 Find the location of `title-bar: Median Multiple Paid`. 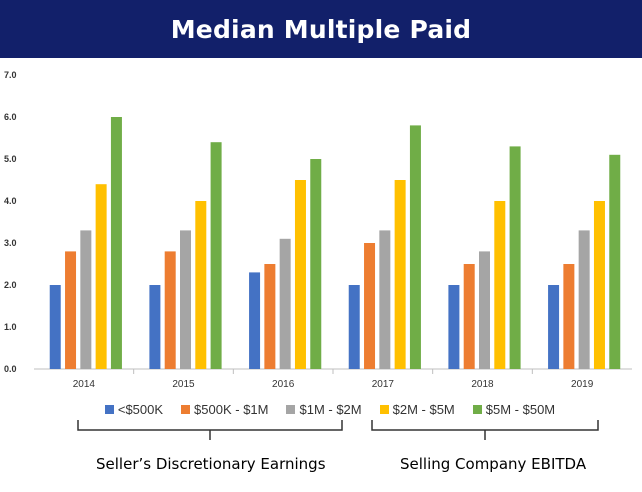

title-bar: Median Multiple Paid is located at coordinates (321, 29).